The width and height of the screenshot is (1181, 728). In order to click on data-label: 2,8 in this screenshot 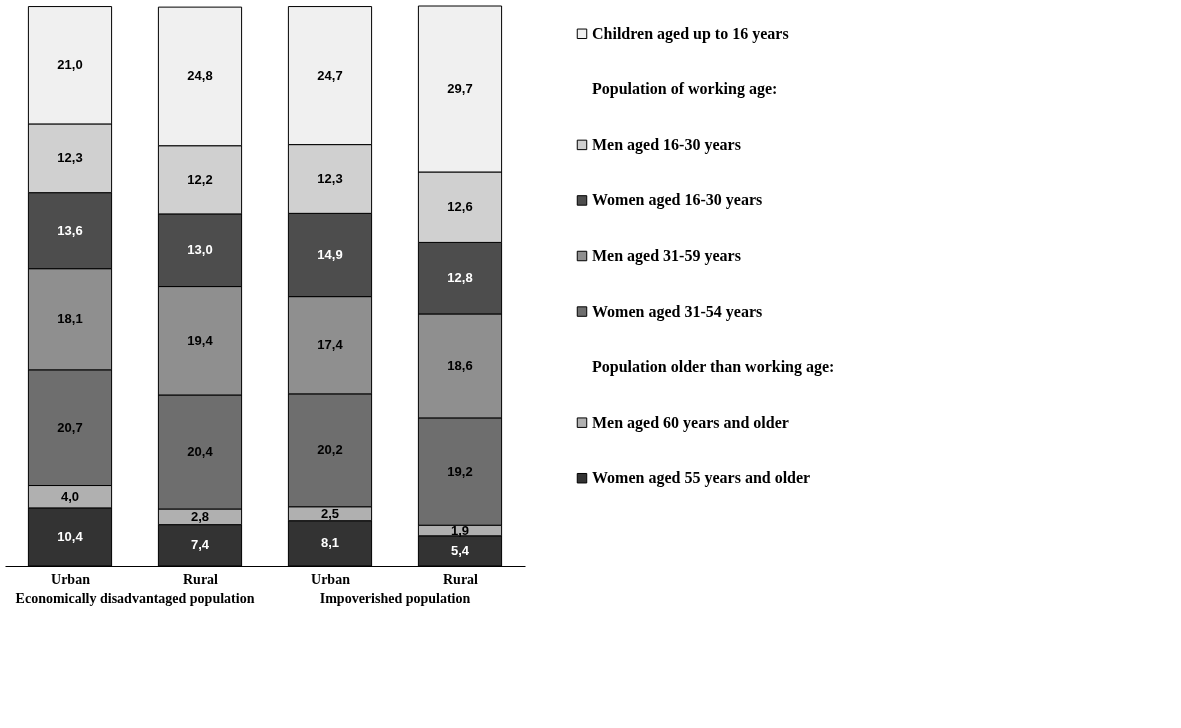, I will do `click(200, 516)`.